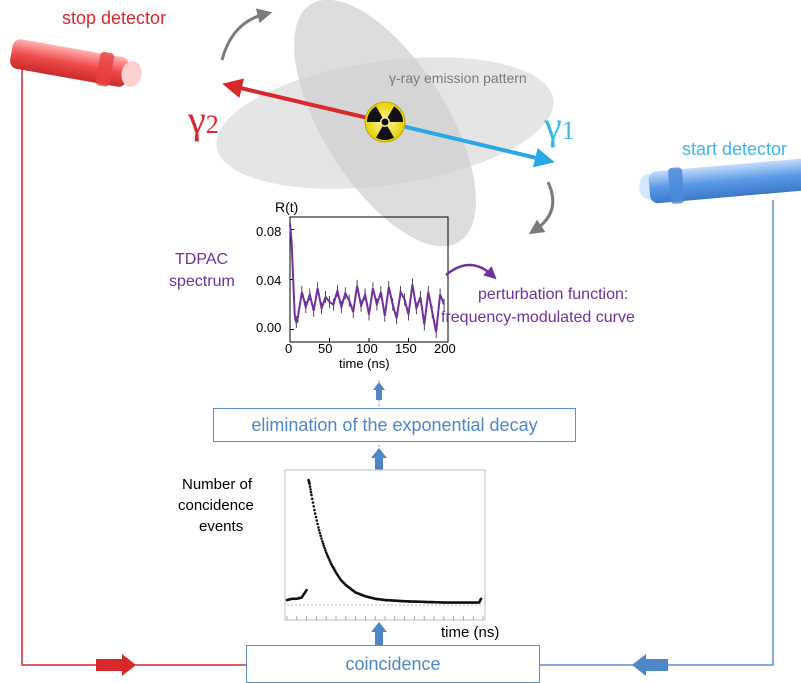 The image size is (801, 683). Describe the element at coordinates (304, 101) in the screenshot. I see `gamma2-arrow` at that location.